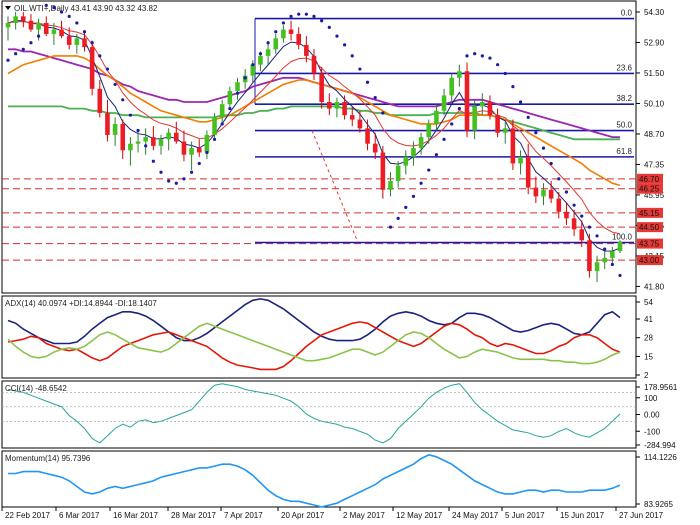 Image resolution: width=700 pixels, height=525 pixels. I want to click on x-tick-label: 20 Apr 2017, so click(303, 515).